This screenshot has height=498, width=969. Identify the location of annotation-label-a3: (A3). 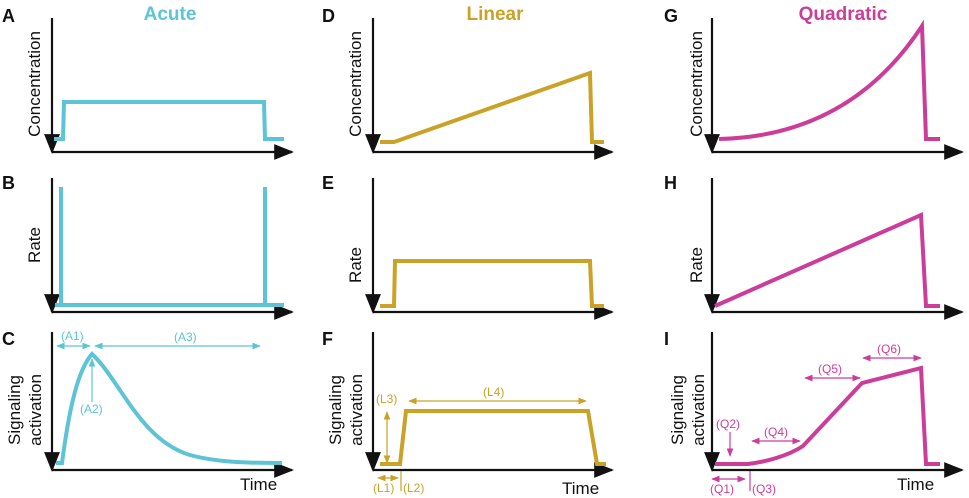
(185, 337).